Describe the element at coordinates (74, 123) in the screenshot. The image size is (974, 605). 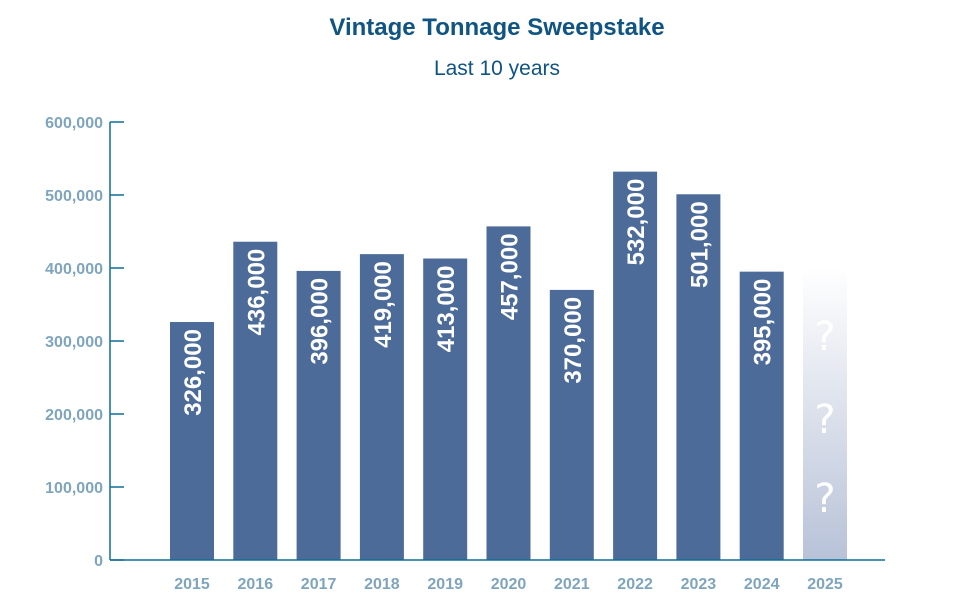
I see `y-tick-label: 600,000` at that location.